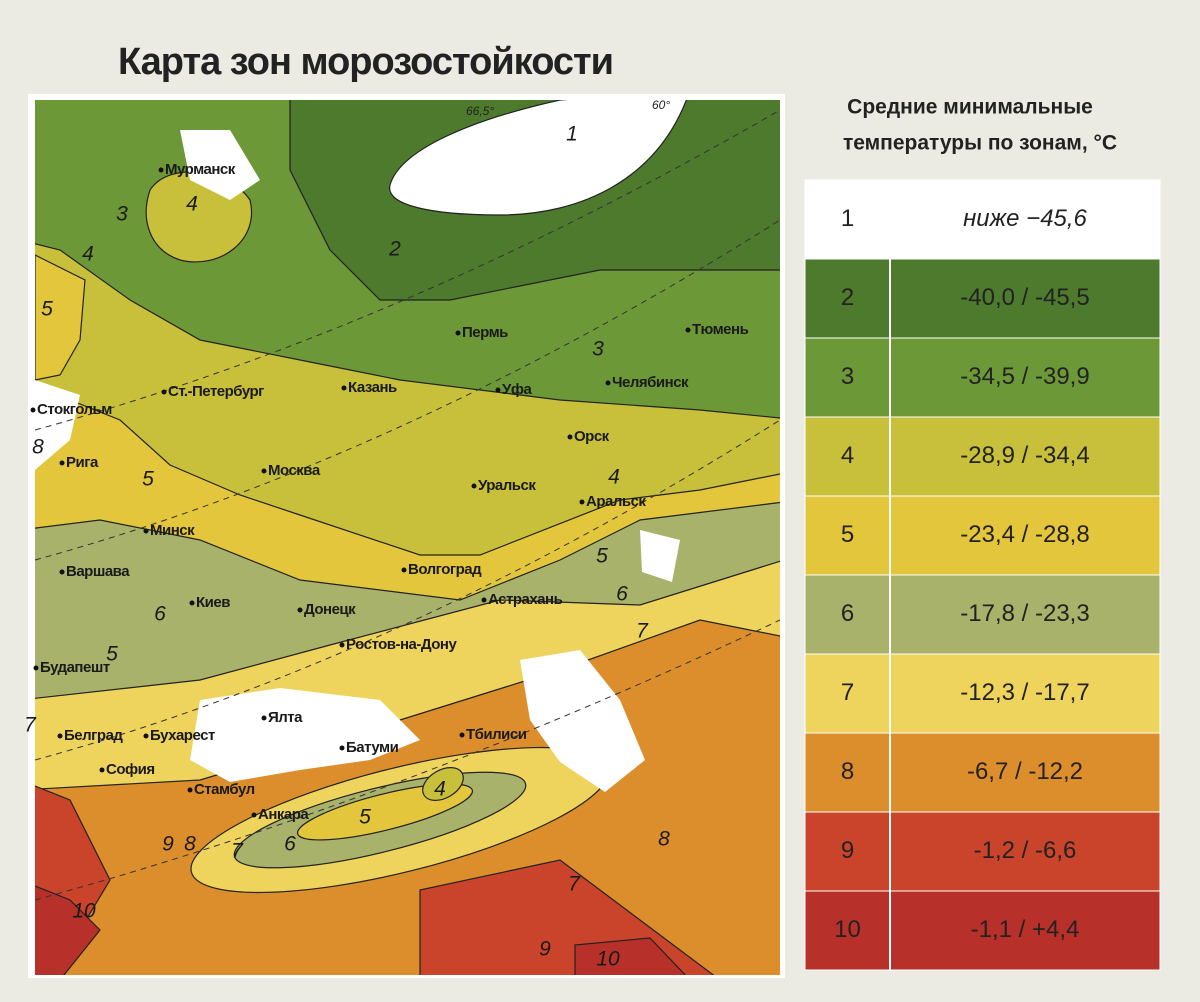 The width and height of the screenshot is (1200, 1002). What do you see at coordinates (616, 501) in the screenshot?
I see `city-label: Аральск` at bounding box center [616, 501].